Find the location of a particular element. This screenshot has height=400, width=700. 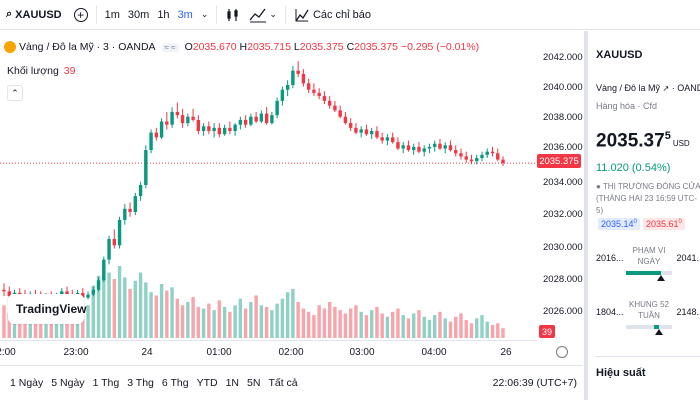

bid-price: 2035.140 is located at coordinates (619, 224).